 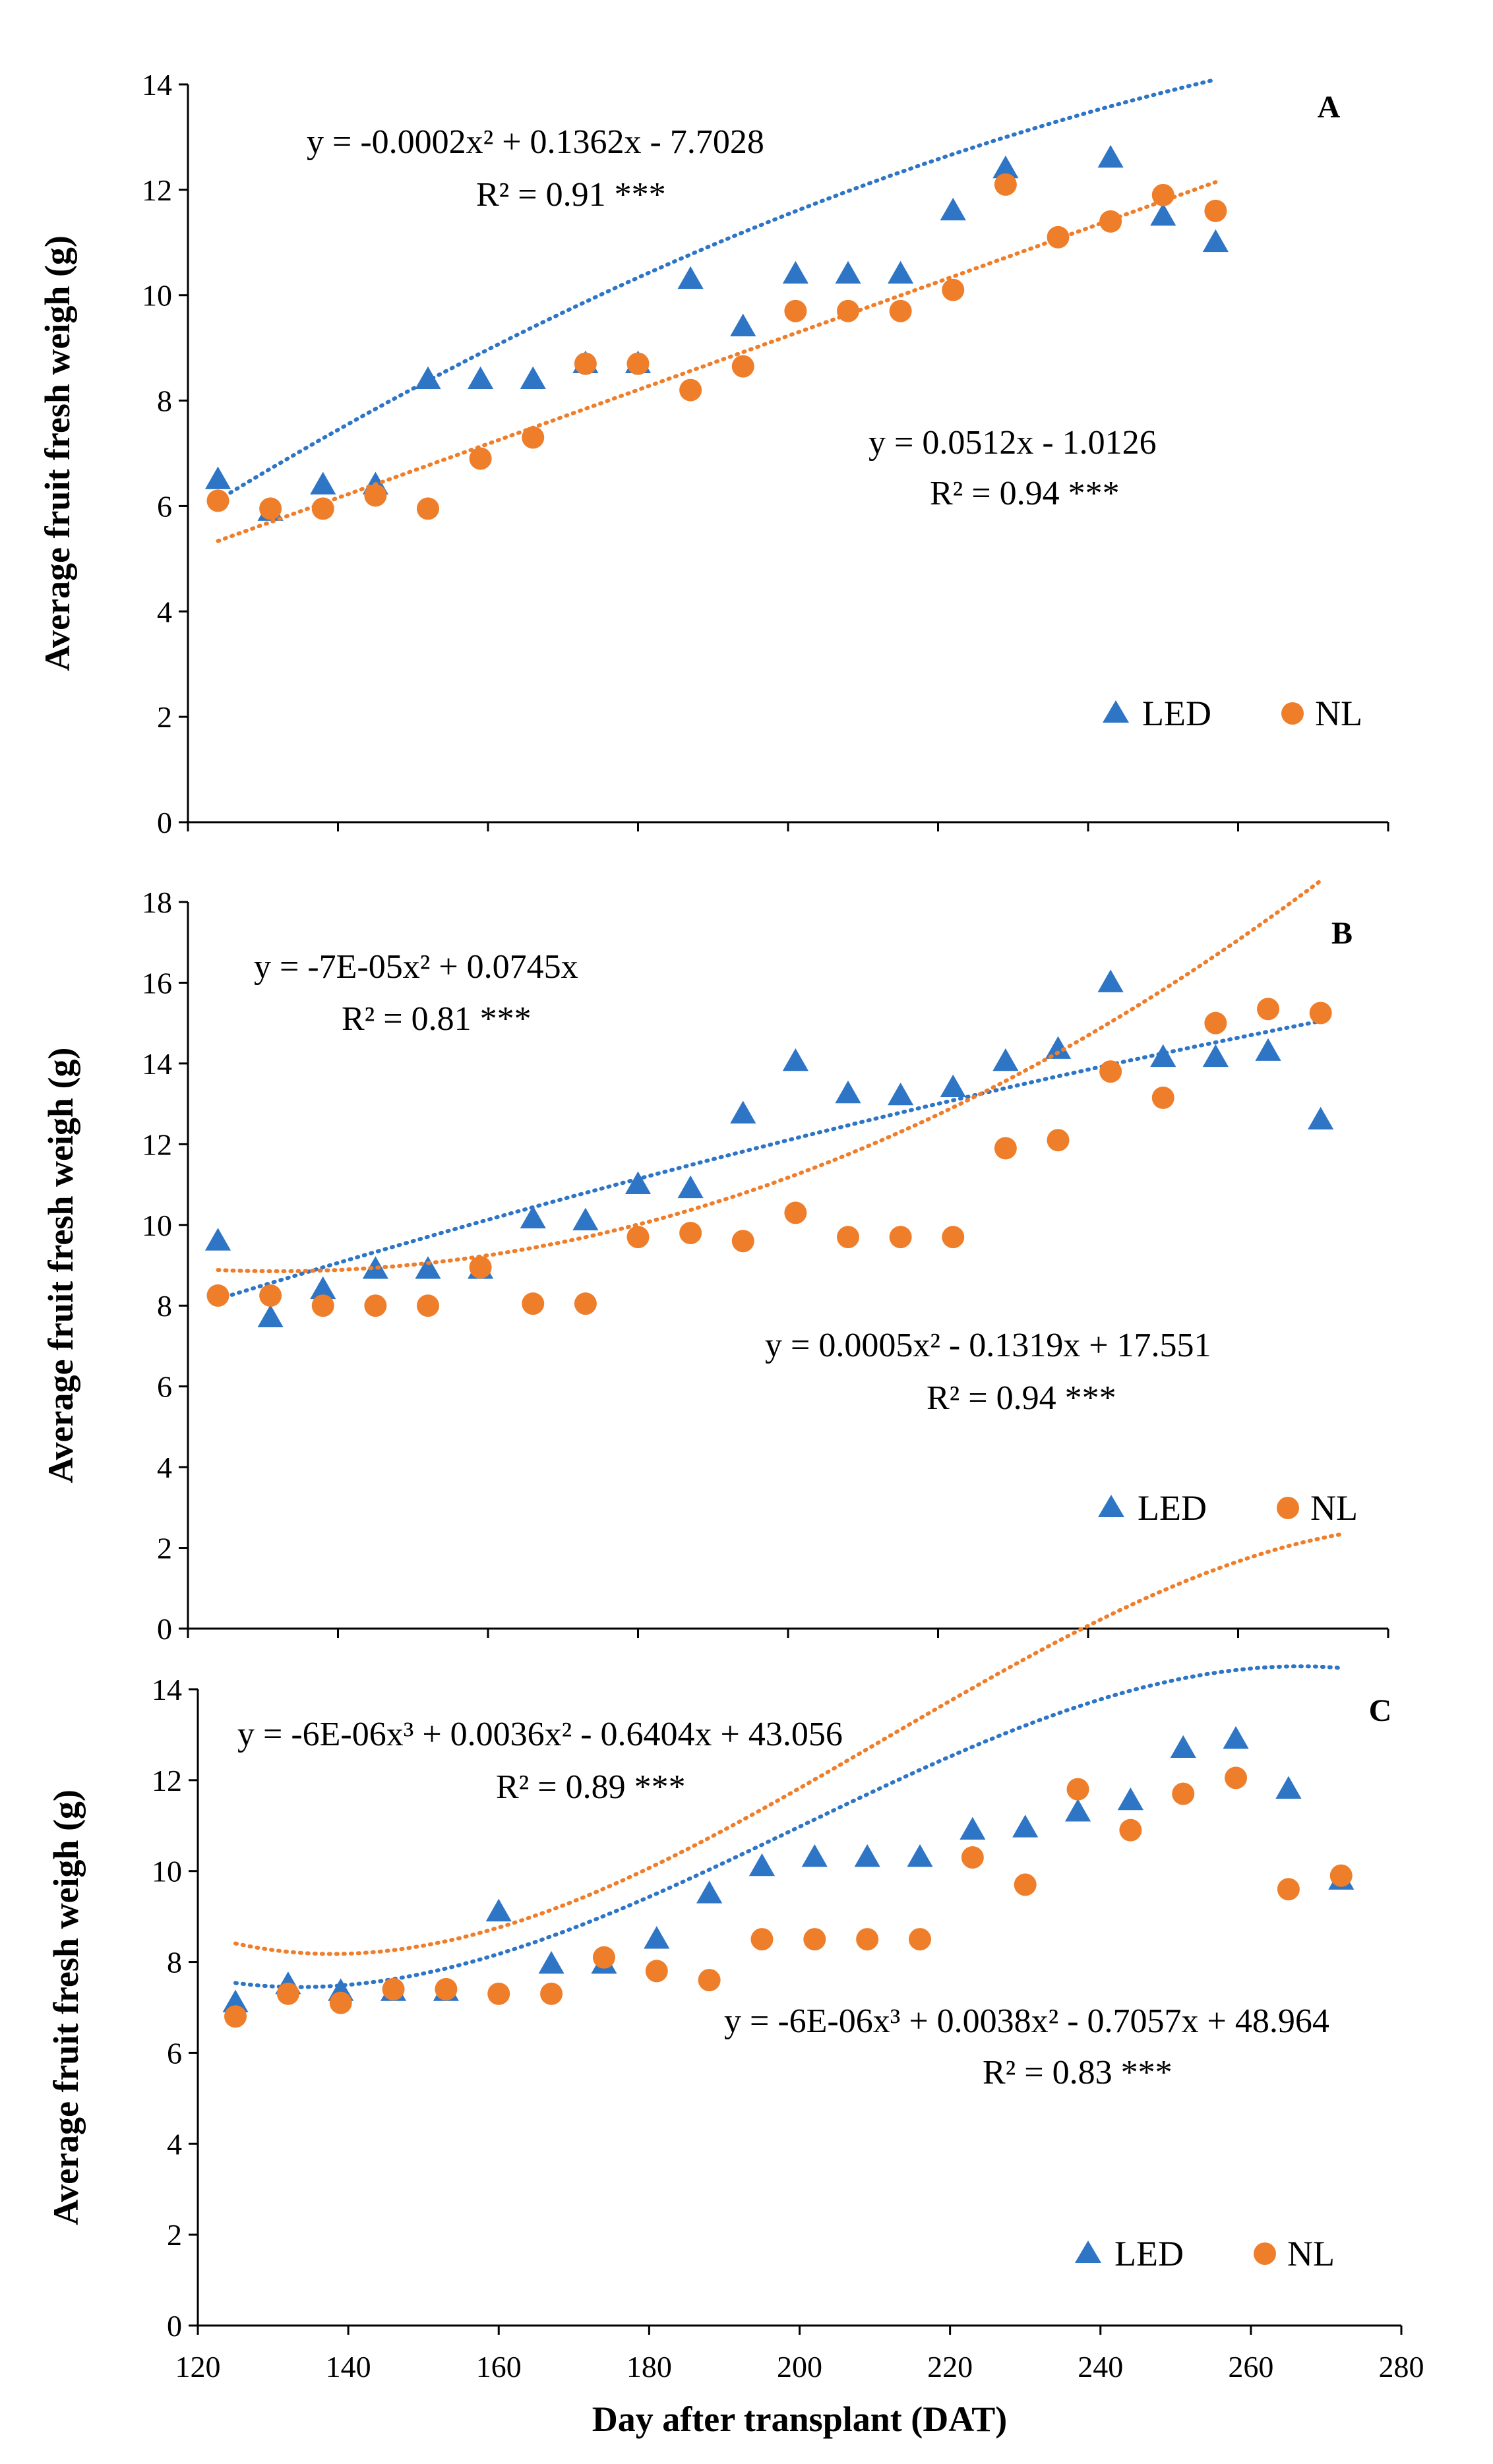 I want to click on panel-letter: C, so click(x=1380, y=1711).